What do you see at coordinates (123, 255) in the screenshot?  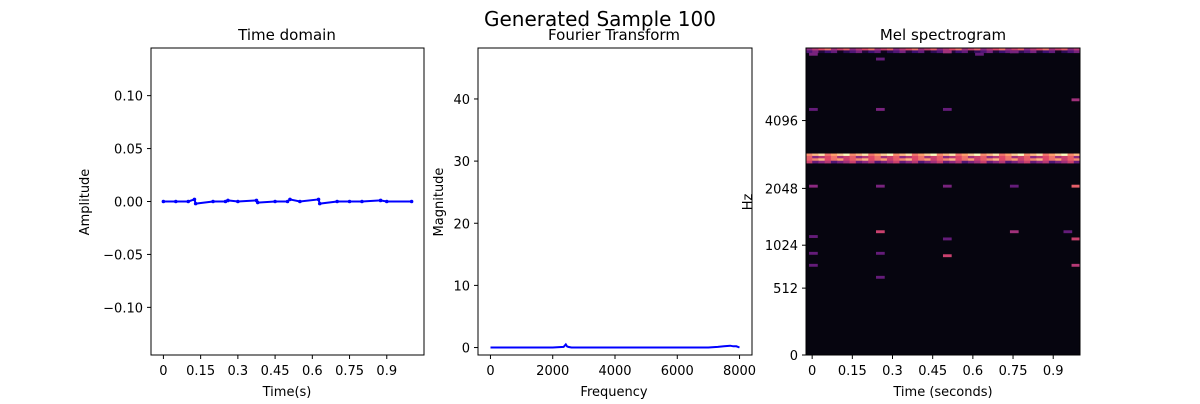 I see `time-domain-ytick-label: −0.05` at bounding box center [123, 255].